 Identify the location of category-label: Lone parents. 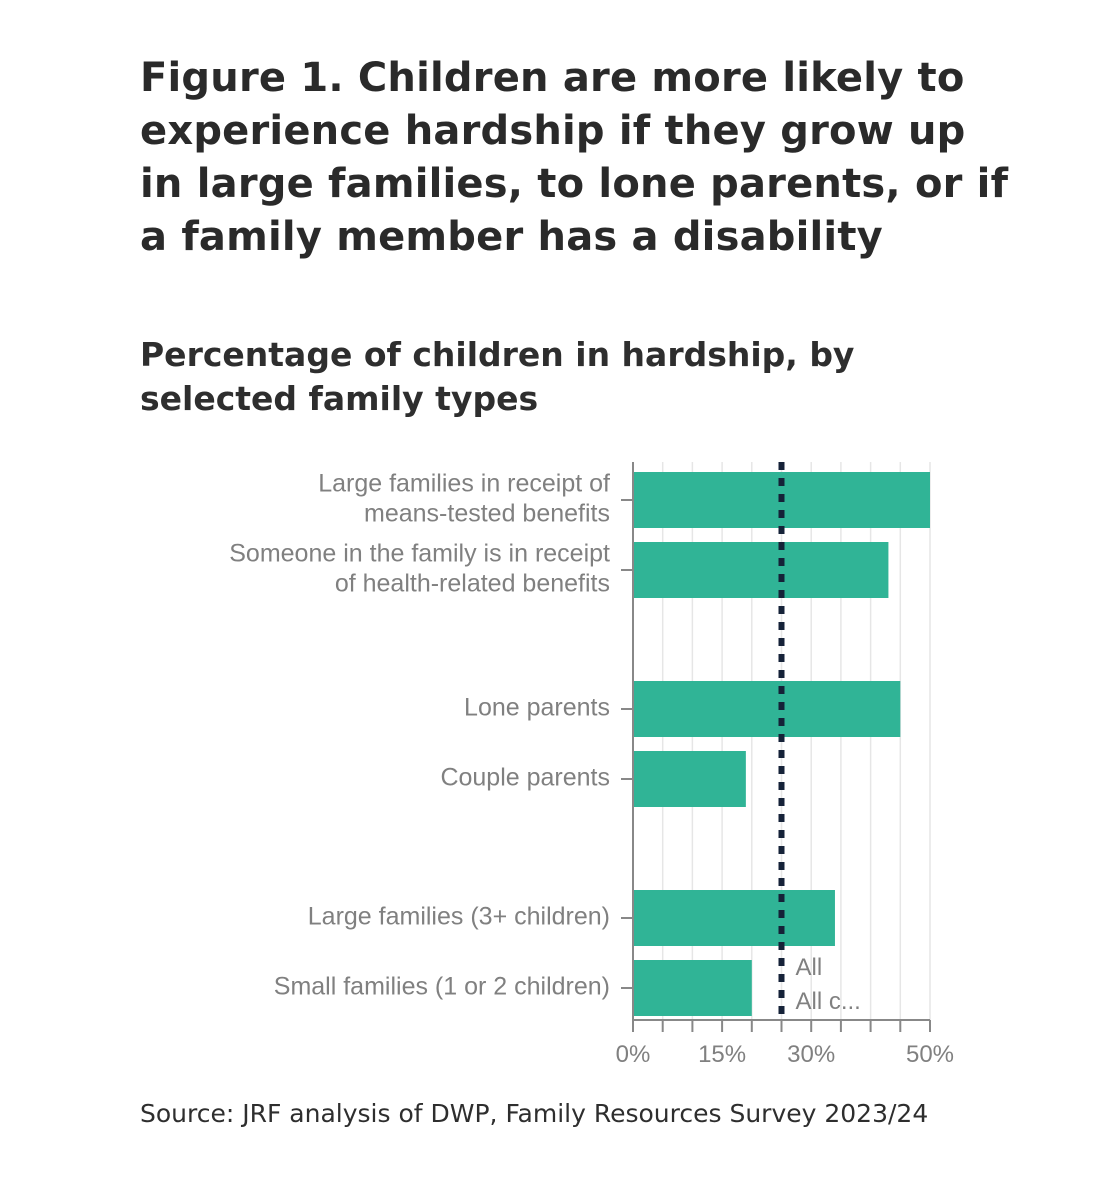
(537, 708).